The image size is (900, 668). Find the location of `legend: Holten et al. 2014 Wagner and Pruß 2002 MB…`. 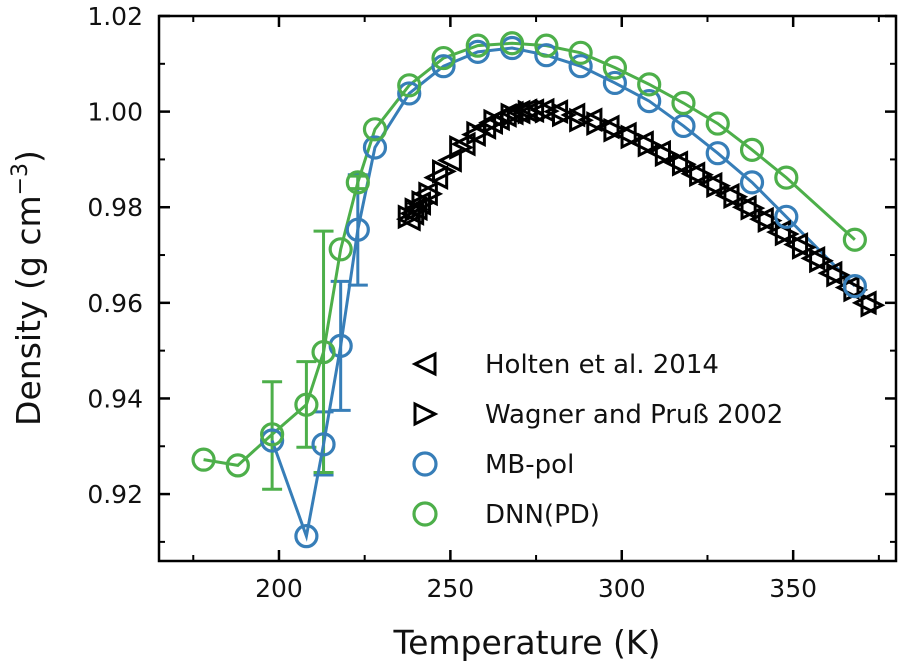

legend: Holten et al. 2014 Wagner and Pruß 2002 MB… is located at coordinates (597, 440).